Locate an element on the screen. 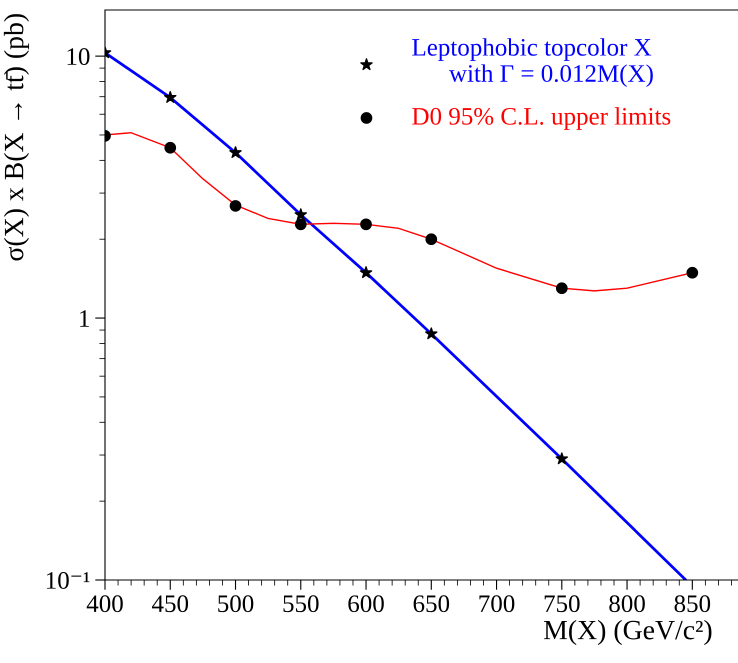  x-tick-label: 450 is located at coordinates (170, 603).